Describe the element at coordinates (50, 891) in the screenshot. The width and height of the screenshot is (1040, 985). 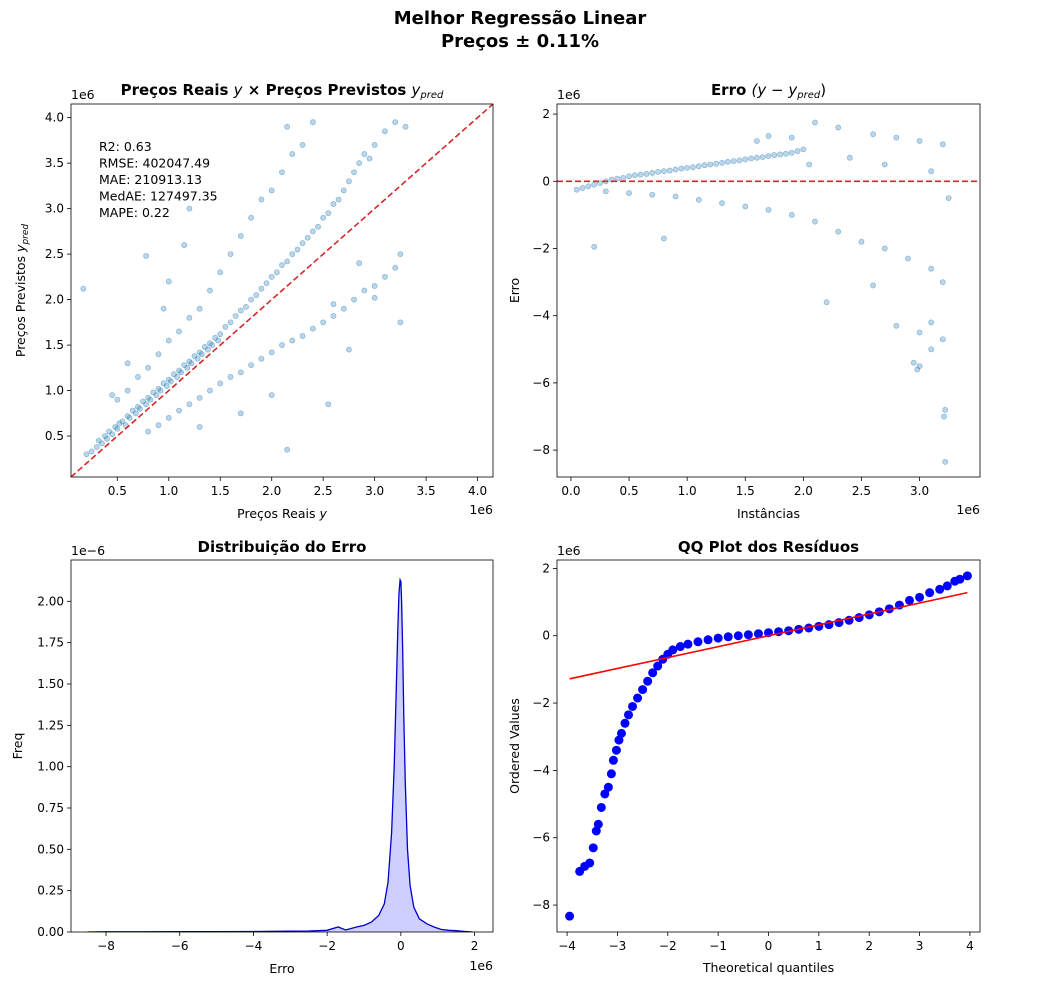
I see `y-tick-label: 0.25` at that location.